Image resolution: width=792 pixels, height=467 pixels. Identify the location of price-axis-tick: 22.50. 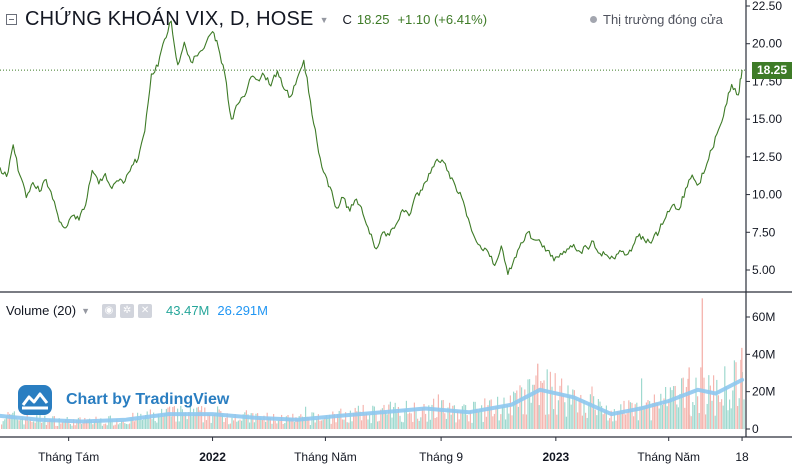
(767, 6).